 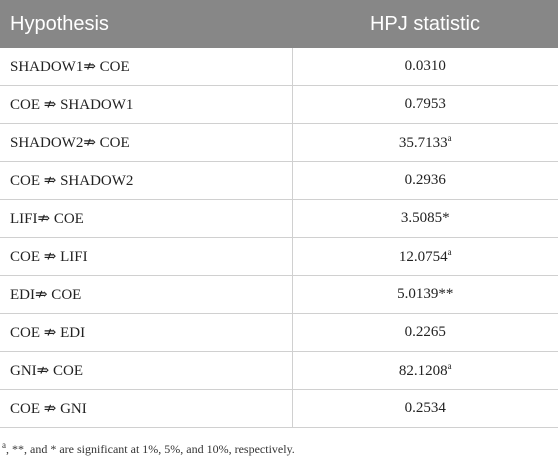 What do you see at coordinates (146, 24) in the screenshot?
I see `column-header: Hypothesis` at bounding box center [146, 24].